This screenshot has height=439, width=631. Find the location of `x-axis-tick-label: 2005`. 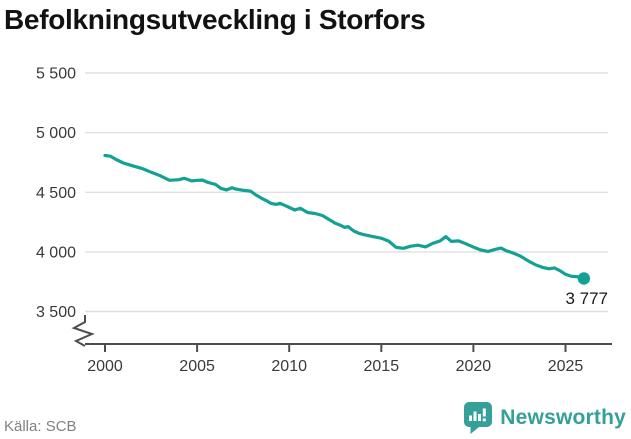

x-axis-tick-label: 2005 is located at coordinates (197, 366).